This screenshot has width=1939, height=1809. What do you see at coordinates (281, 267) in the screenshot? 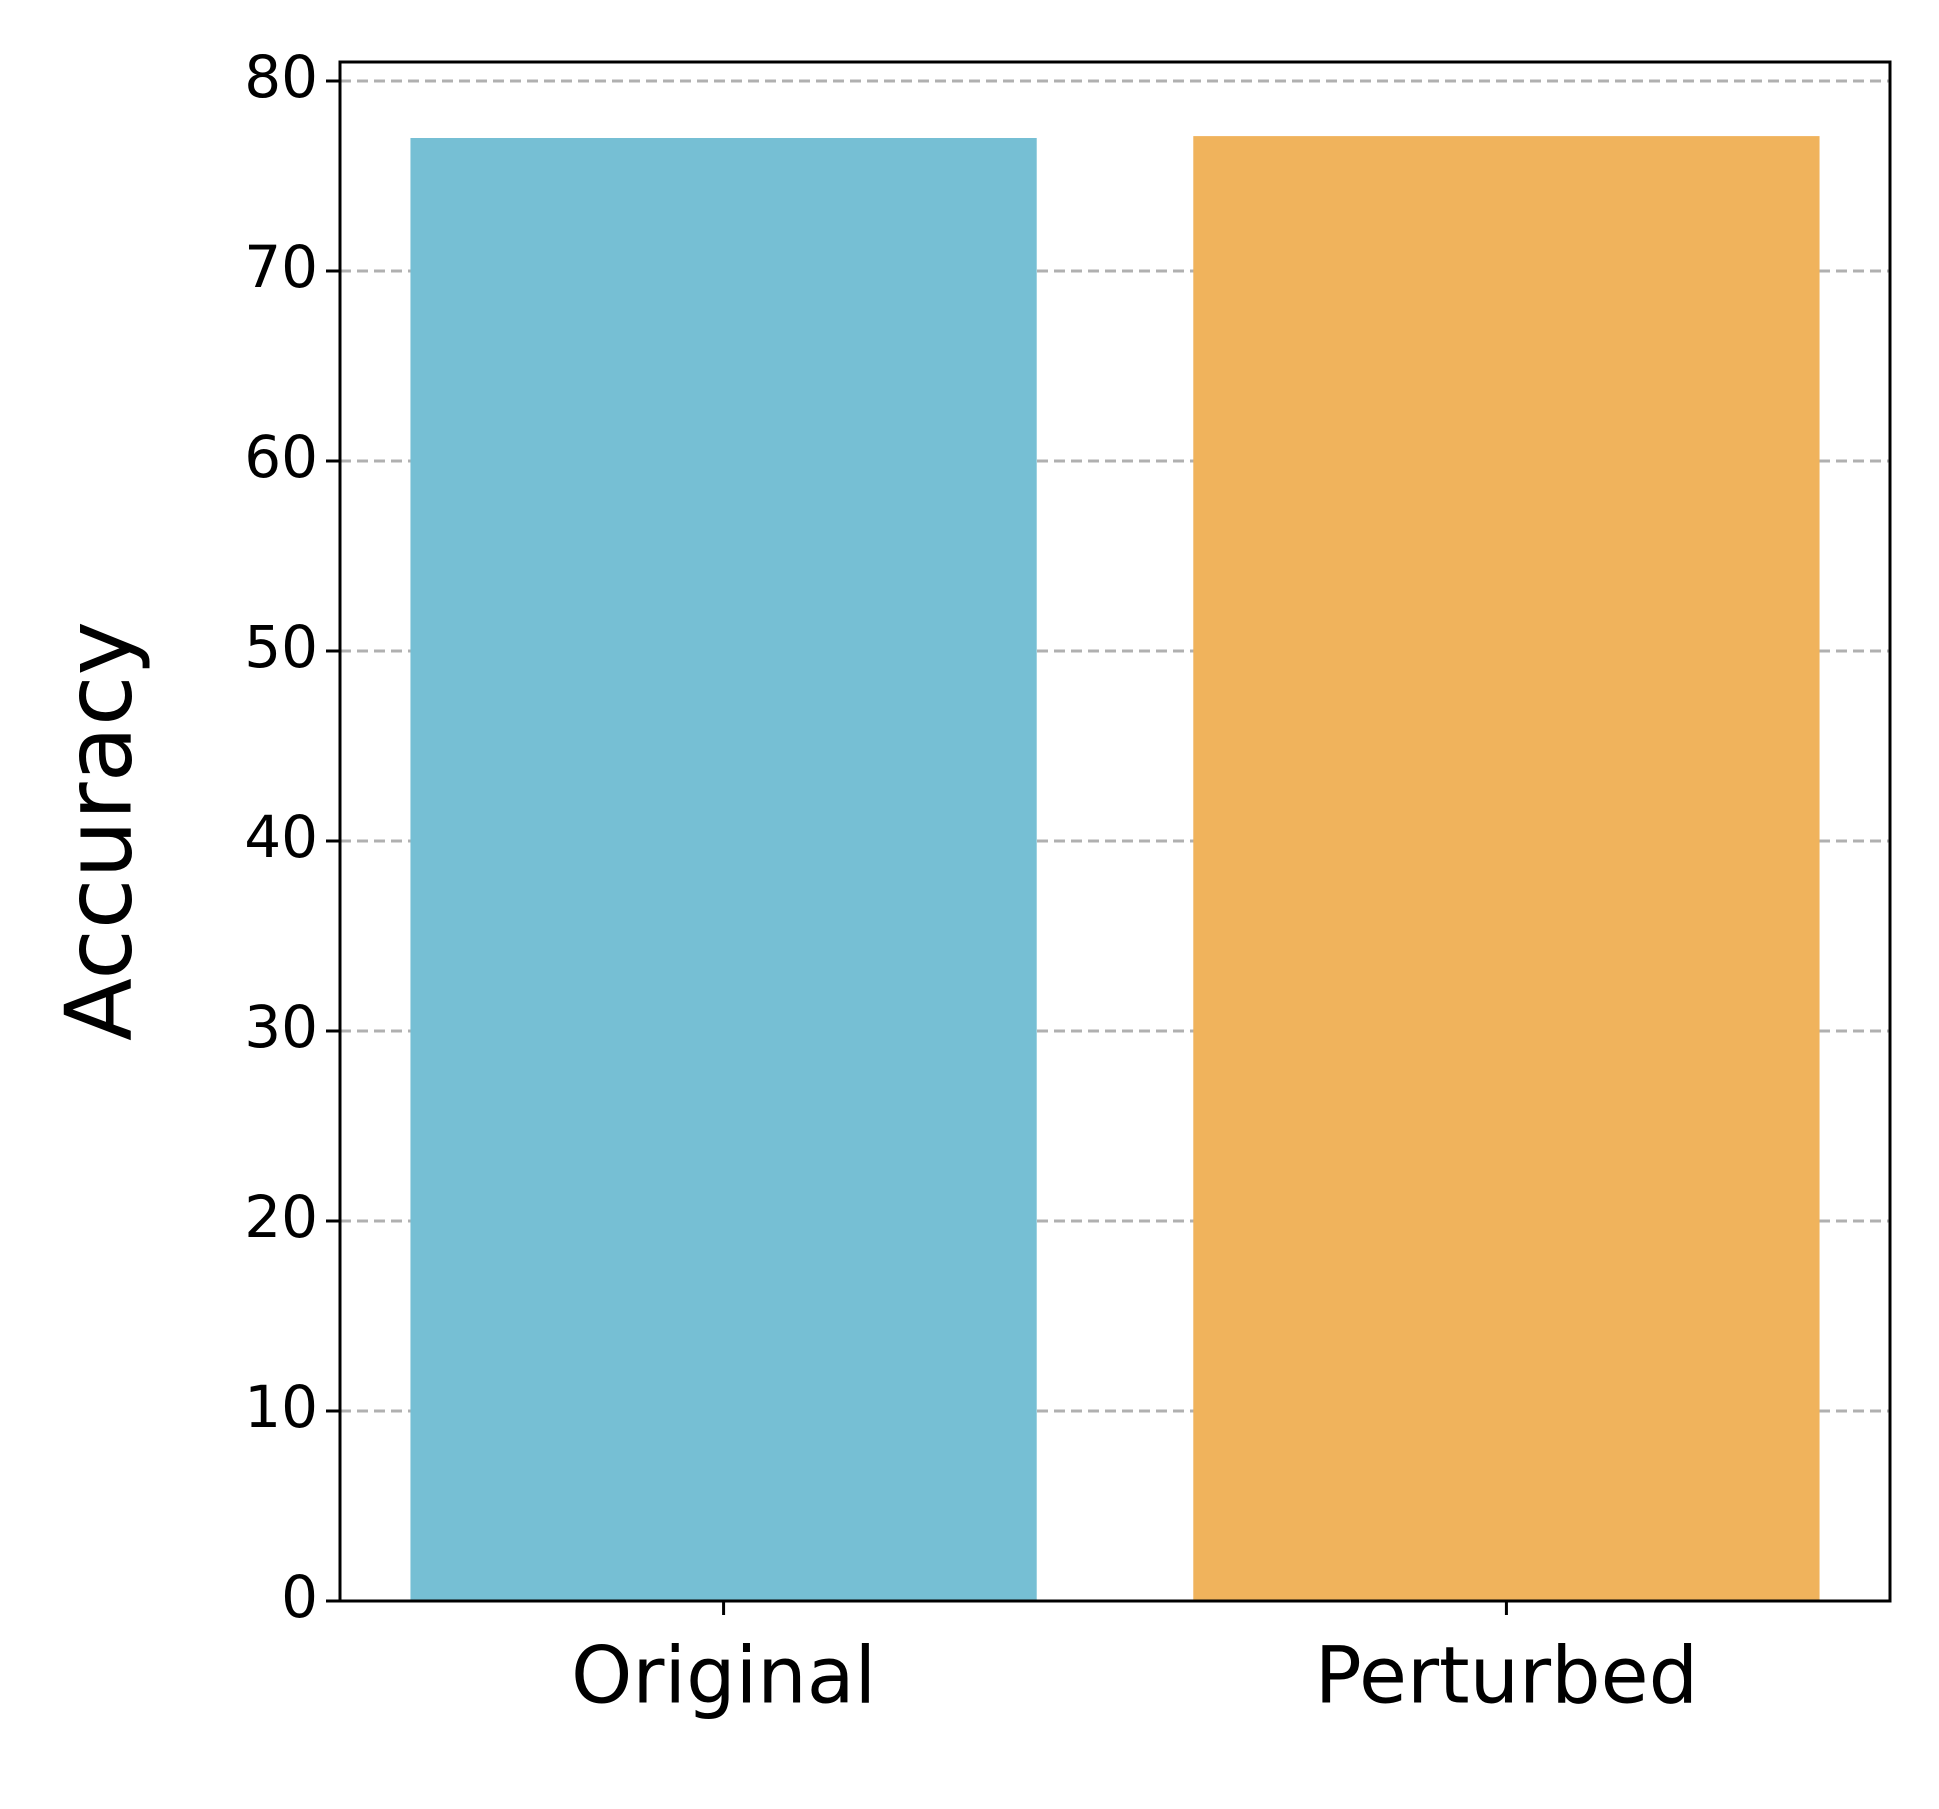
I see `y-tick-label: 70` at bounding box center [281, 267].